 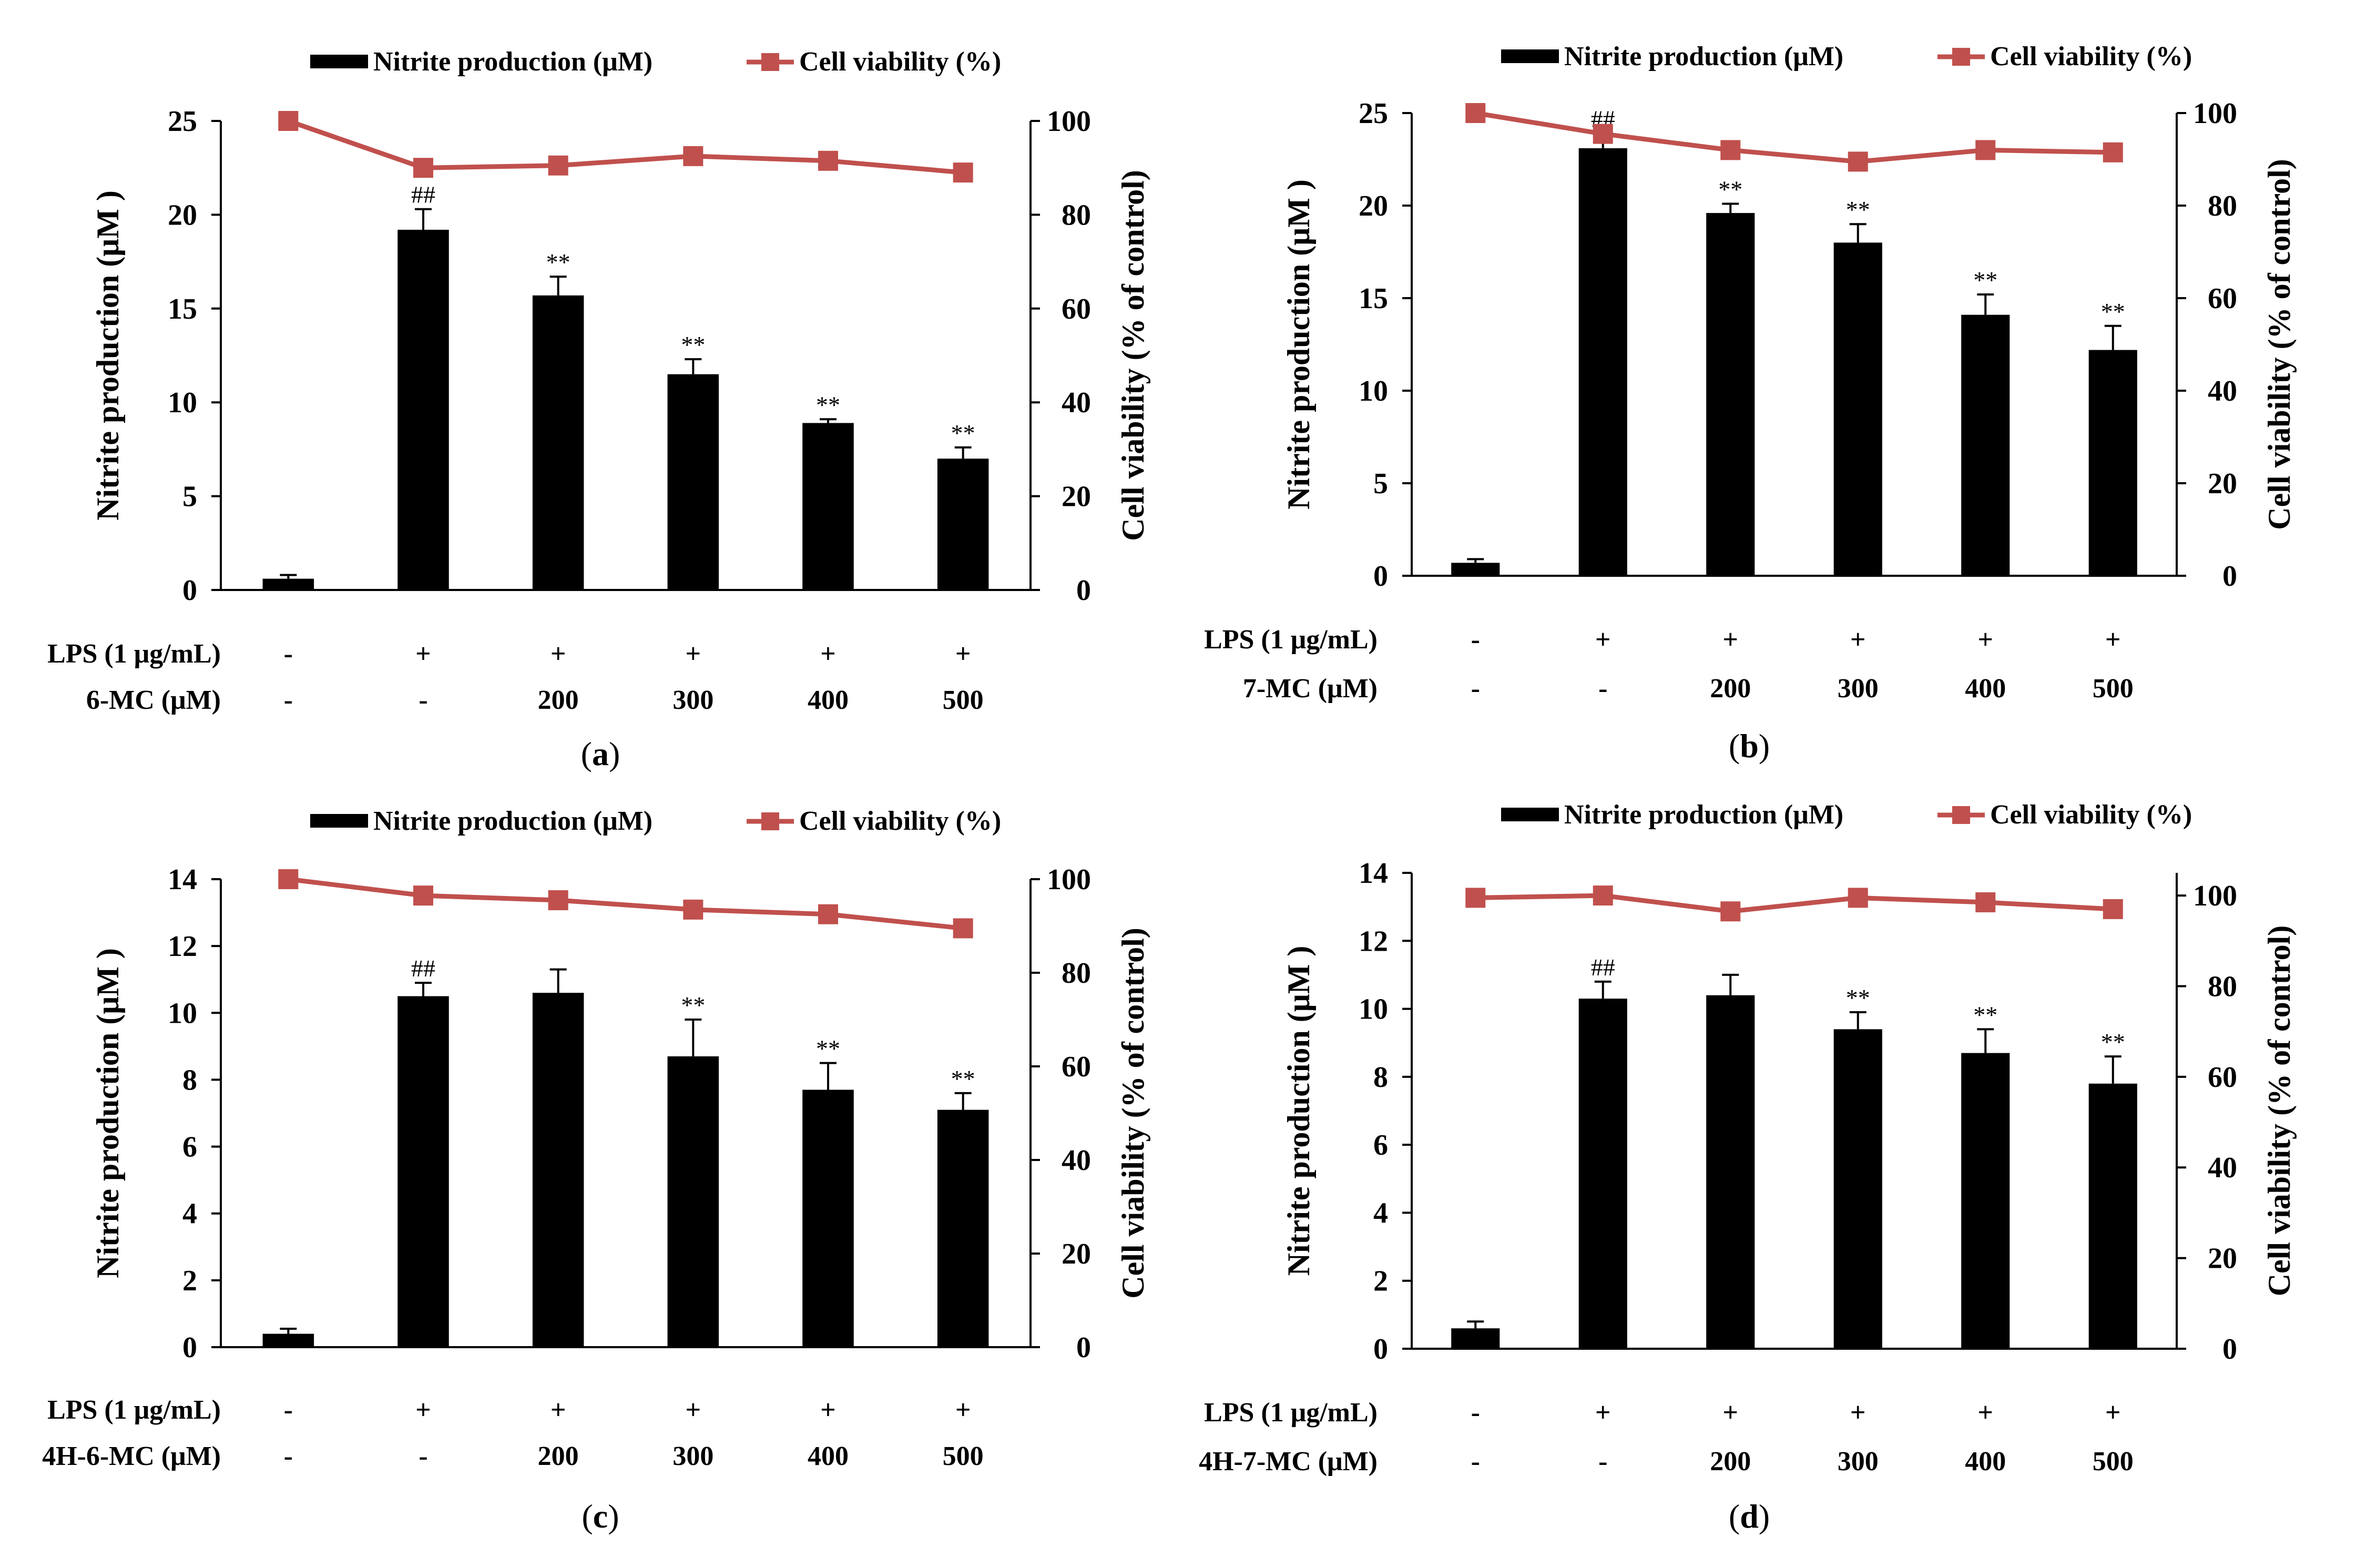 I want to click on row-label-lps: LPS (1 μg/mL), so click(x=134, y=1410).